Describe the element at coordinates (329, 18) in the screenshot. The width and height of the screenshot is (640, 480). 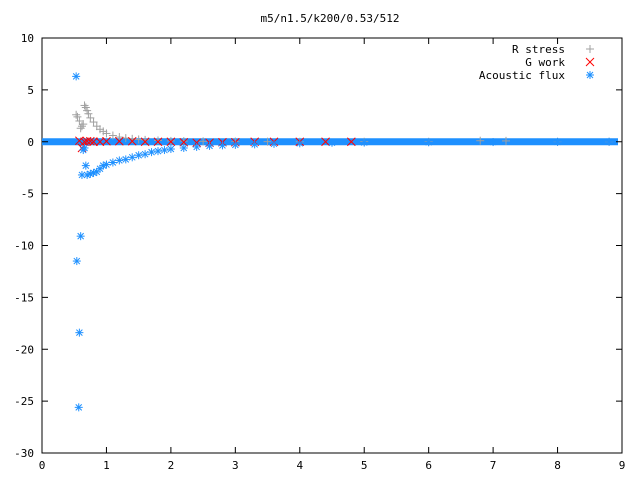
I see `chart-title: m5/n1.5/k200/0.53/512` at that location.